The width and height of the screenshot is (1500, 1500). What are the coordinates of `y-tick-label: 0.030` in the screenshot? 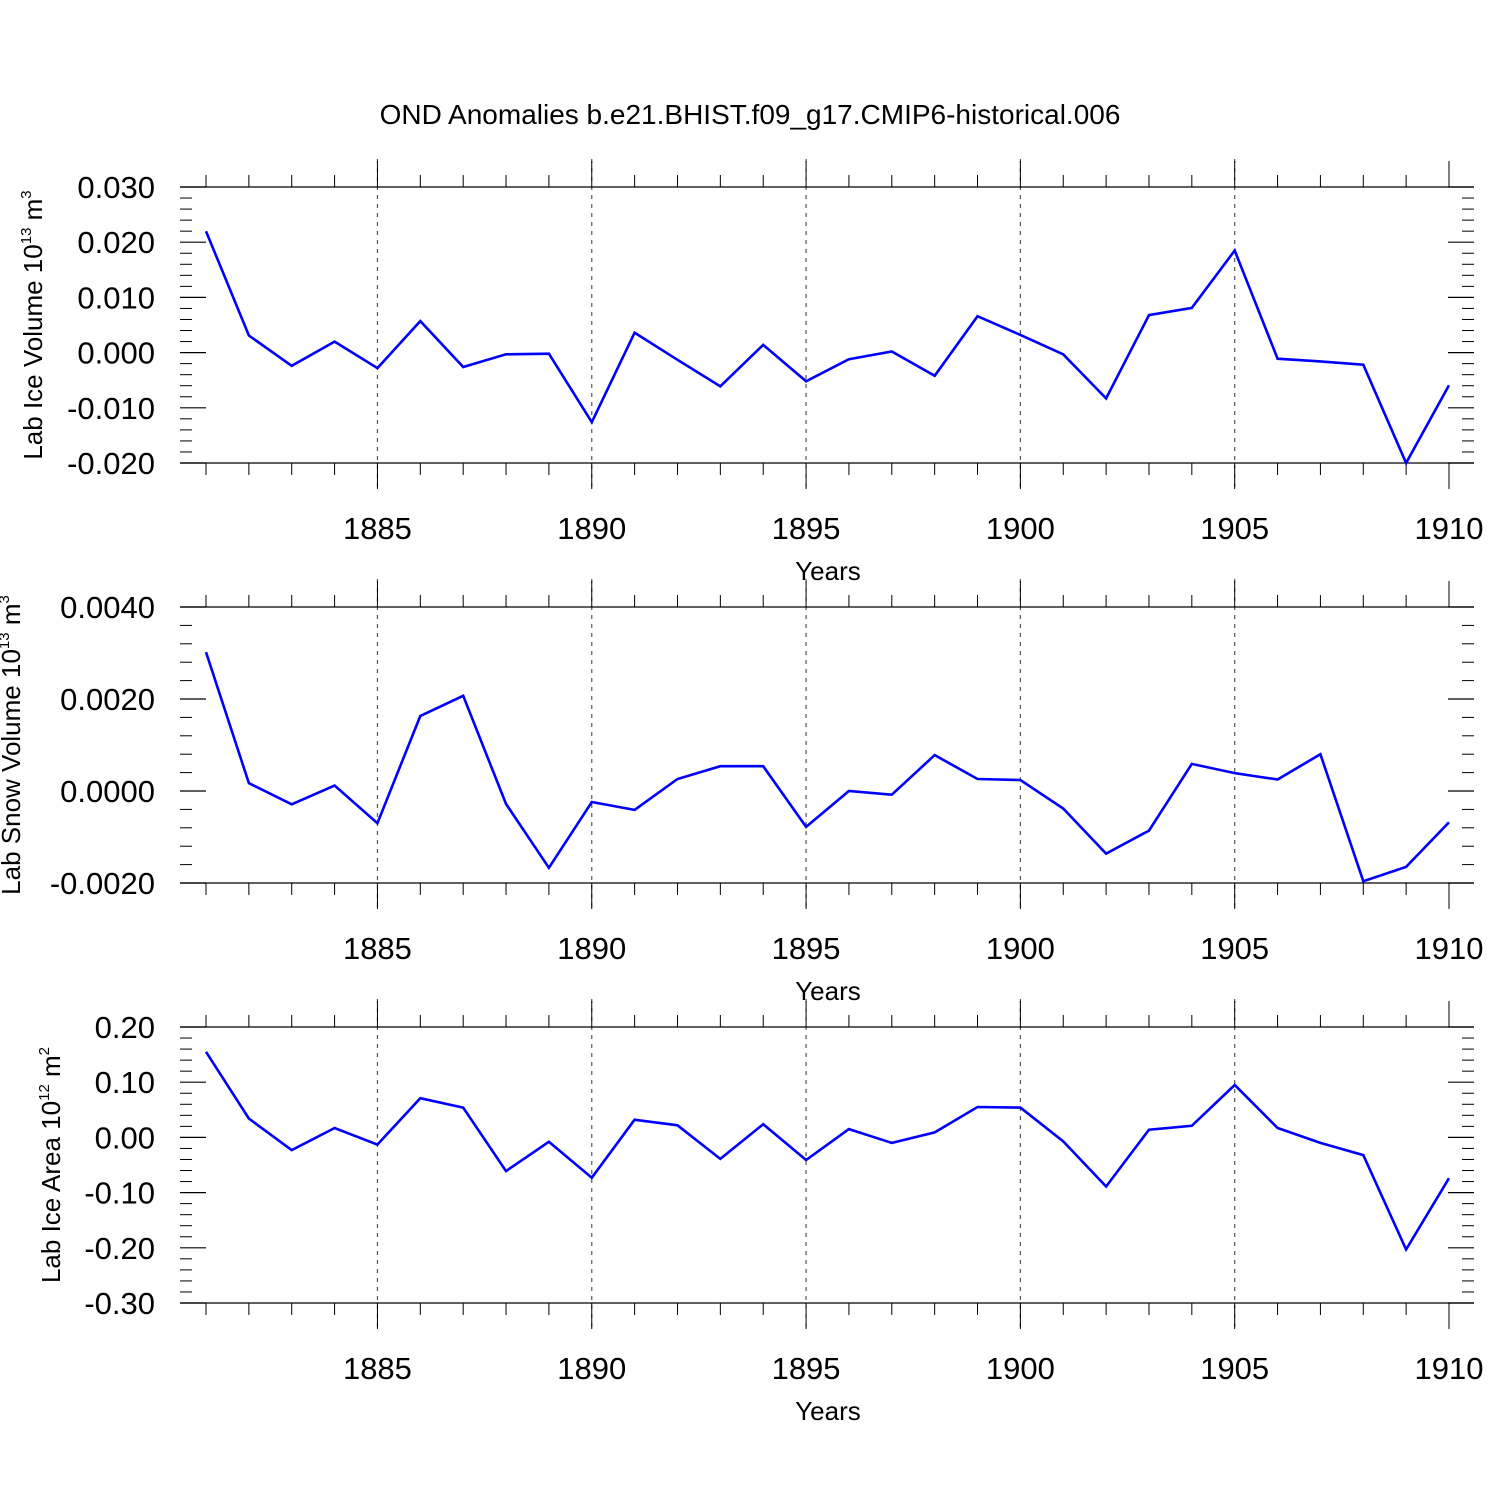 It's located at (116, 187).